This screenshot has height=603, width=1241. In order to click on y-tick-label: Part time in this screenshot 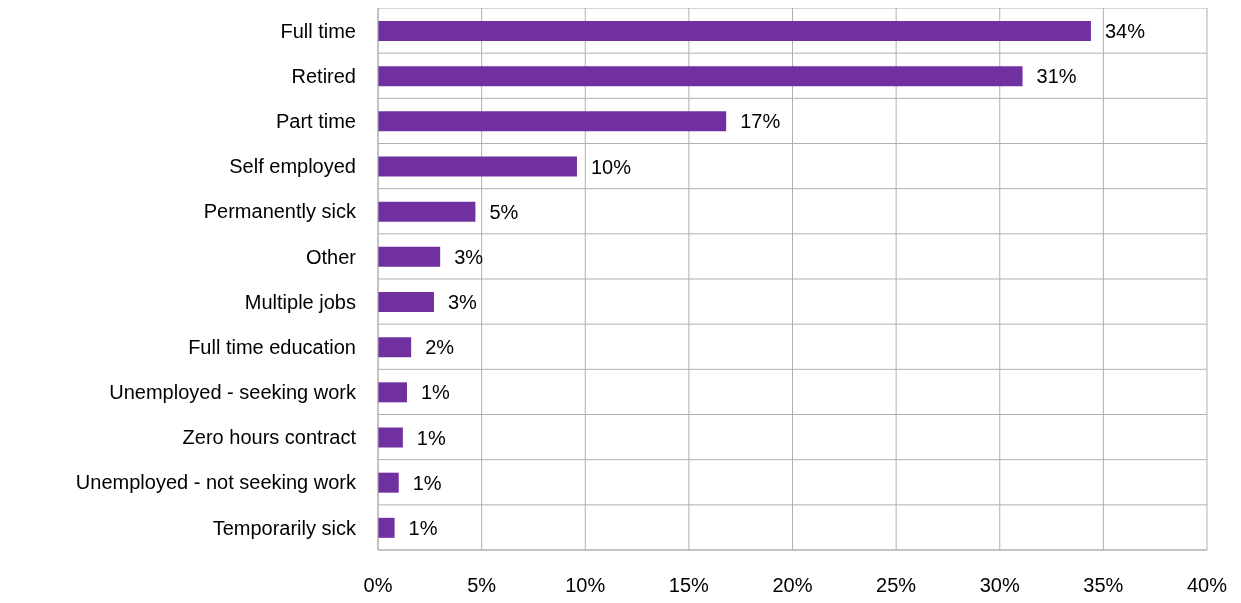, I will do `click(315, 121)`.